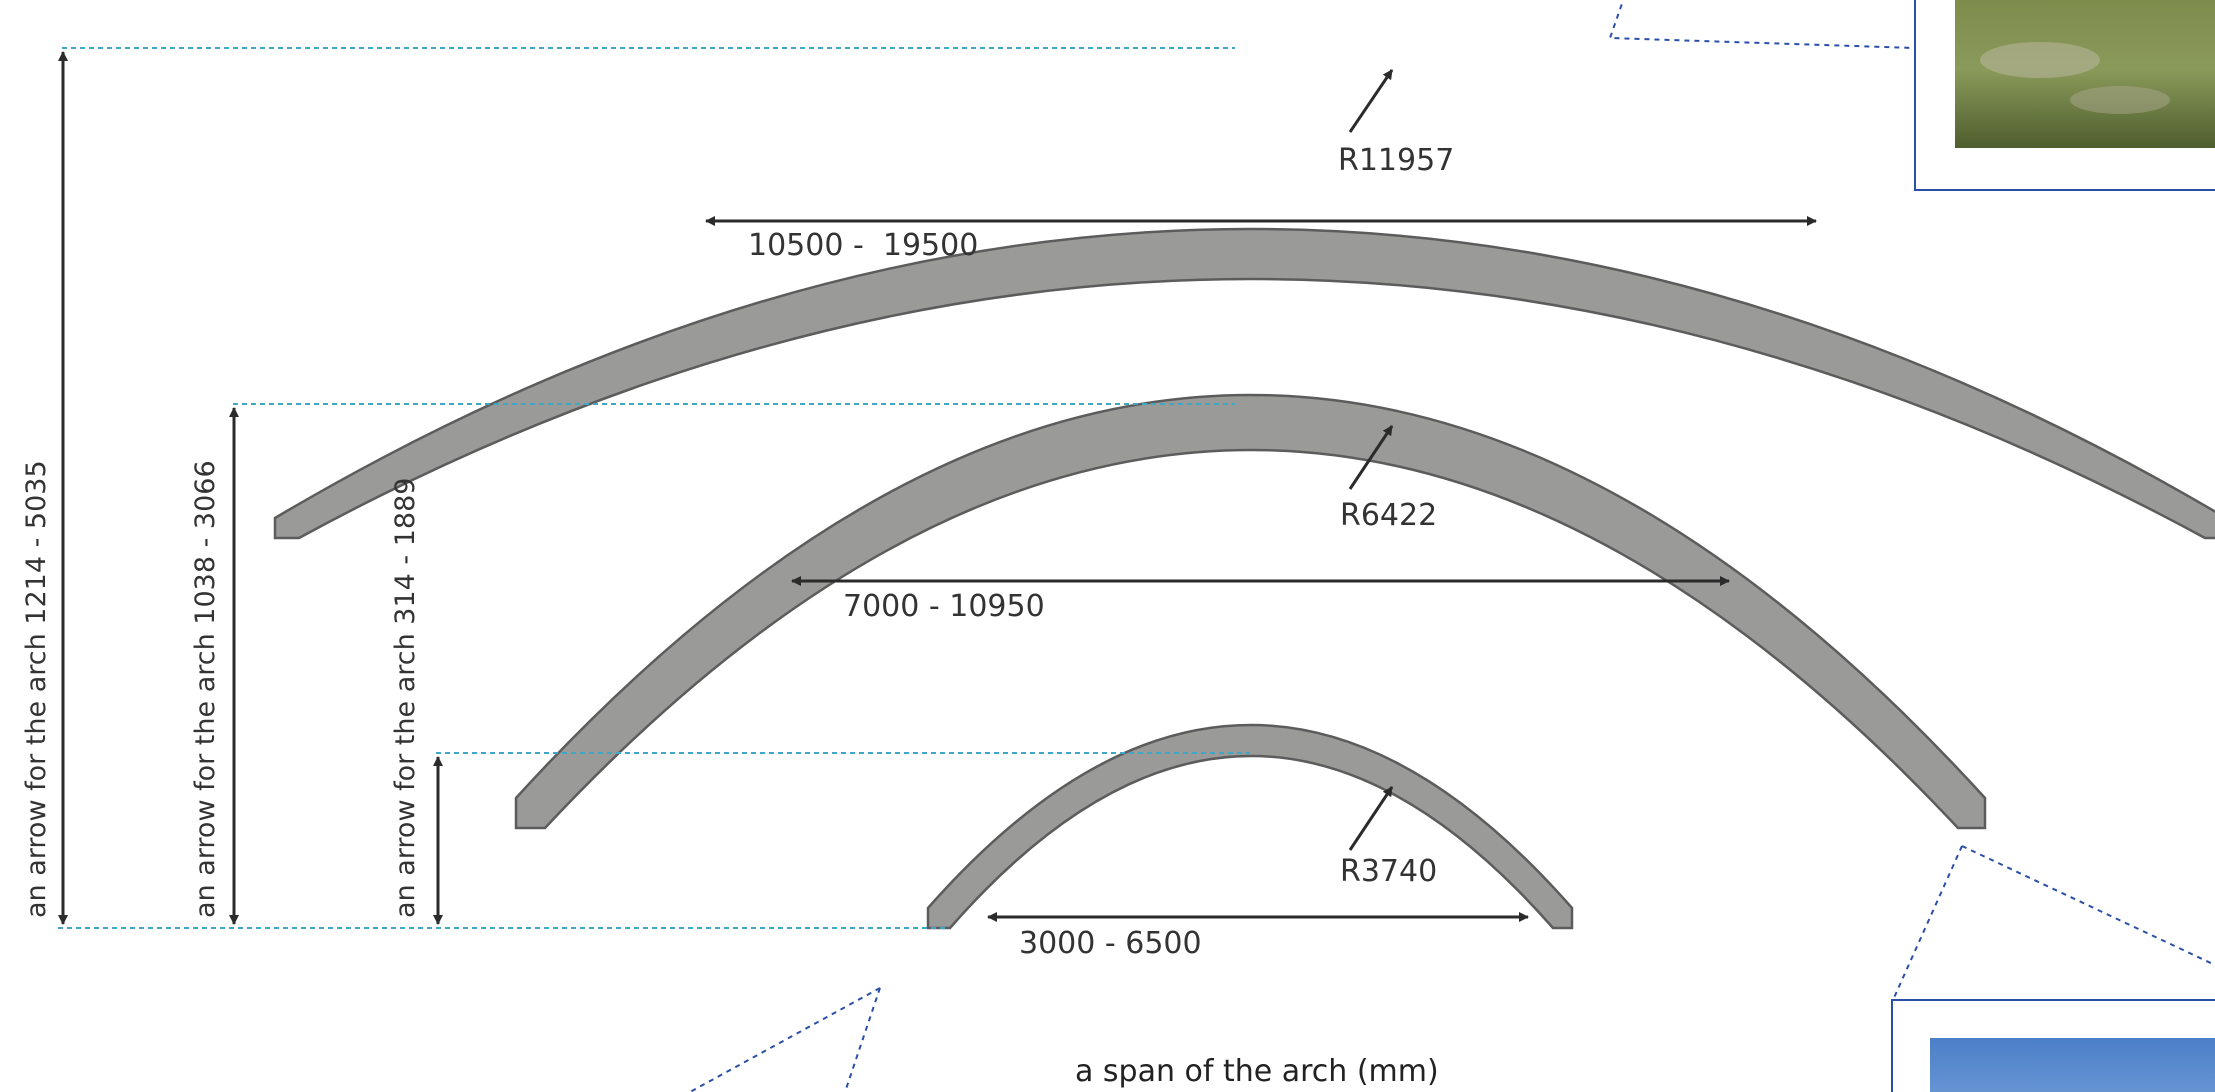 The image size is (2215, 1092). I want to click on height-arrows, so click(250, 488).